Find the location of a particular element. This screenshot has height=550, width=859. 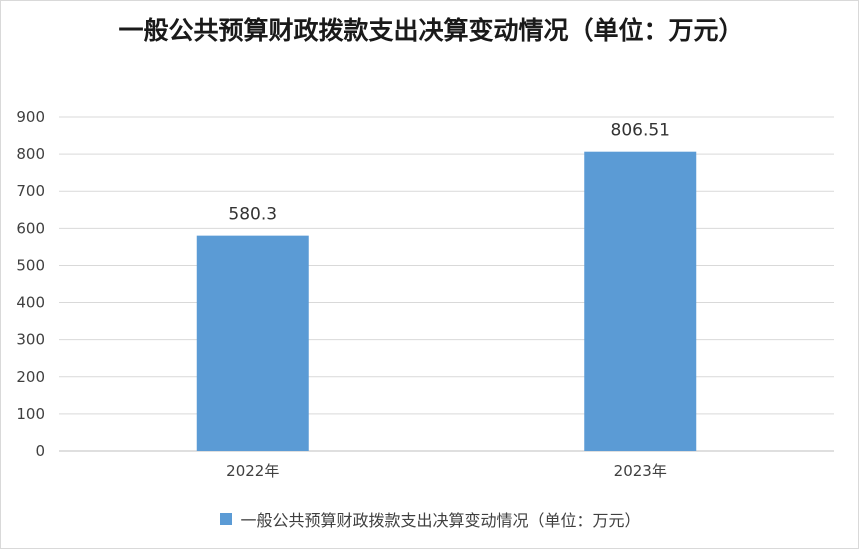

chart-title: 一般公共预算财政拨款支出决算变动情况（单位：万元） is located at coordinates (431, 30).